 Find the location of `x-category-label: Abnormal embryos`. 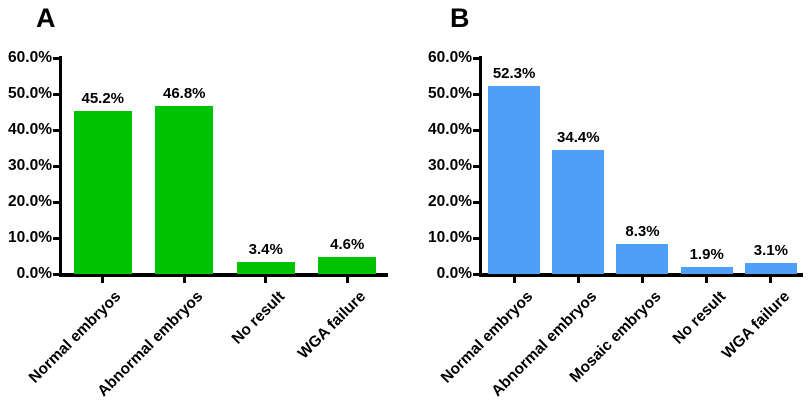

x-category-label: Abnormal embryos is located at coordinates (544, 344).